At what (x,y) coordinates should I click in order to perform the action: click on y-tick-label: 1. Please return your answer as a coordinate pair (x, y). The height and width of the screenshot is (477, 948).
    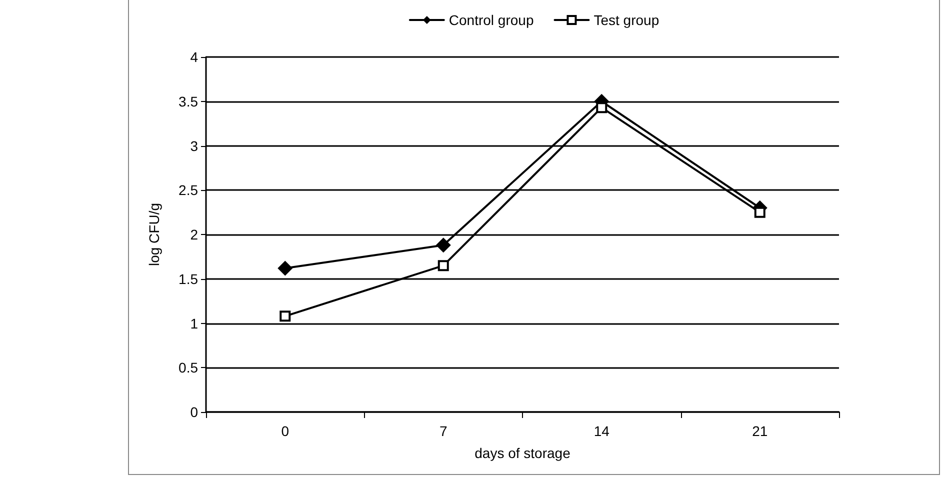
    Looking at the image, I should click on (194, 323).